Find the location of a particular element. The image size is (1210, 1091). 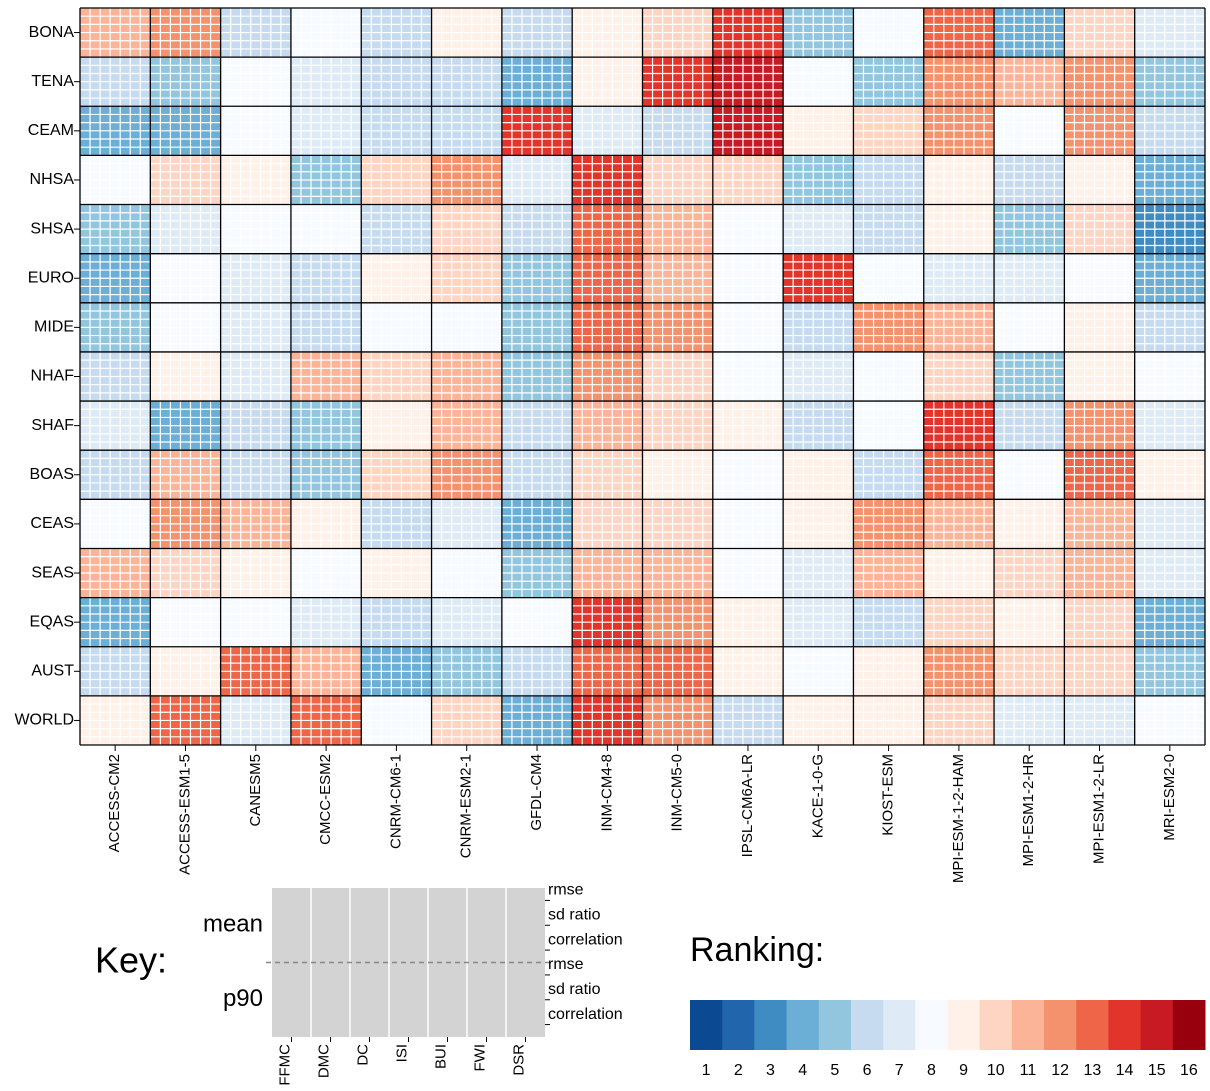

y-tick-label: CEAM is located at coordinates (51, 130).